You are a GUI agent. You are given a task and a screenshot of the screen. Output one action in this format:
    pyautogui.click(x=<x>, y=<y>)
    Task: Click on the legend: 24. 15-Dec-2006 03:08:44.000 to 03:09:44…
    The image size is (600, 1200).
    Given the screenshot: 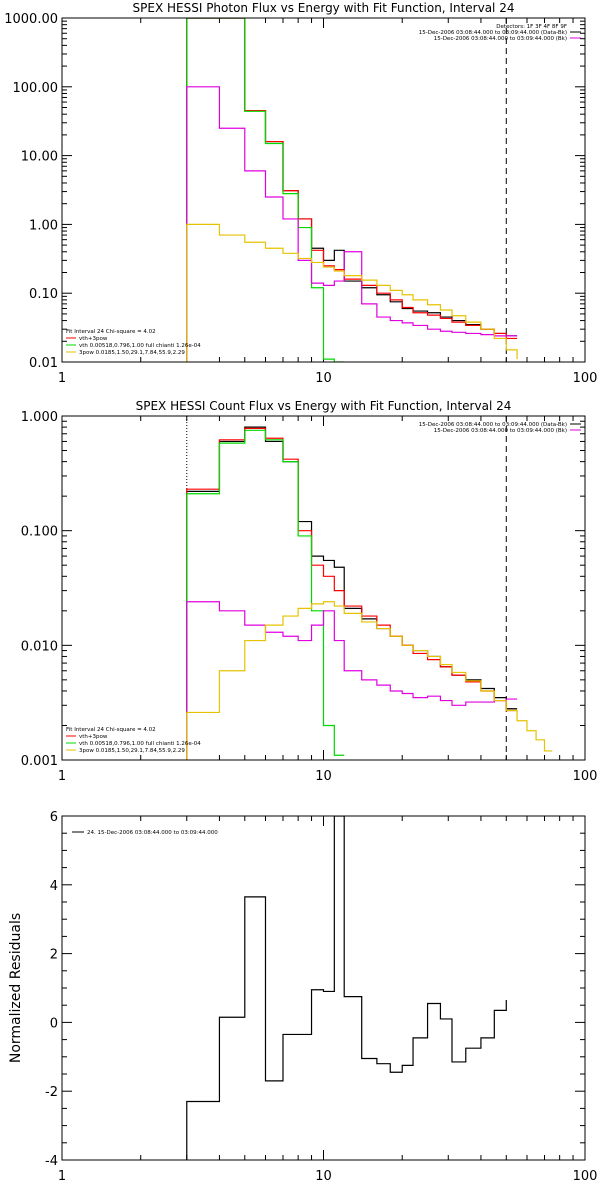 What is the action you would take?
    pyautogui.click(x=145, y=833)
    